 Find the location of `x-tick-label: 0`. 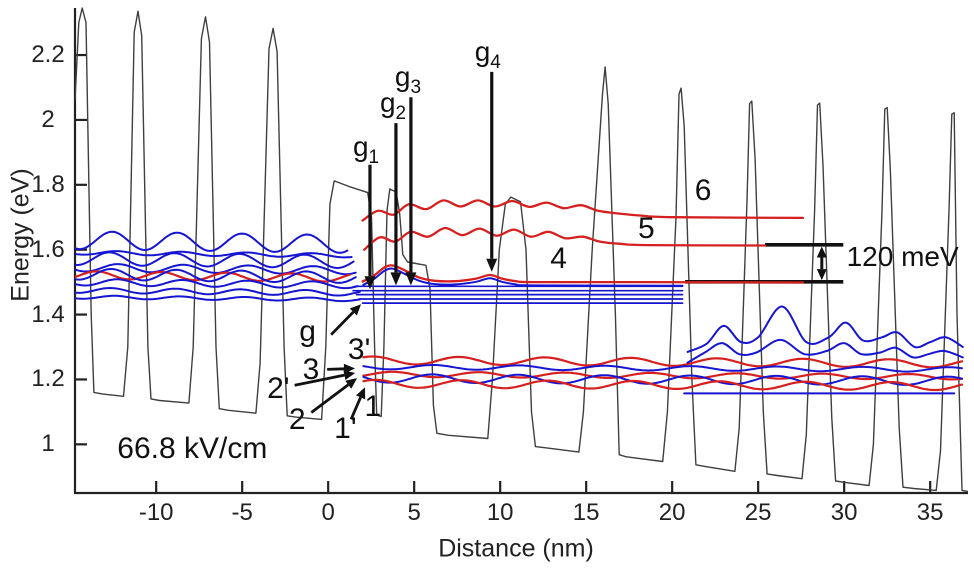

x-tick-label: 0 is located at coordinates (328, 512).